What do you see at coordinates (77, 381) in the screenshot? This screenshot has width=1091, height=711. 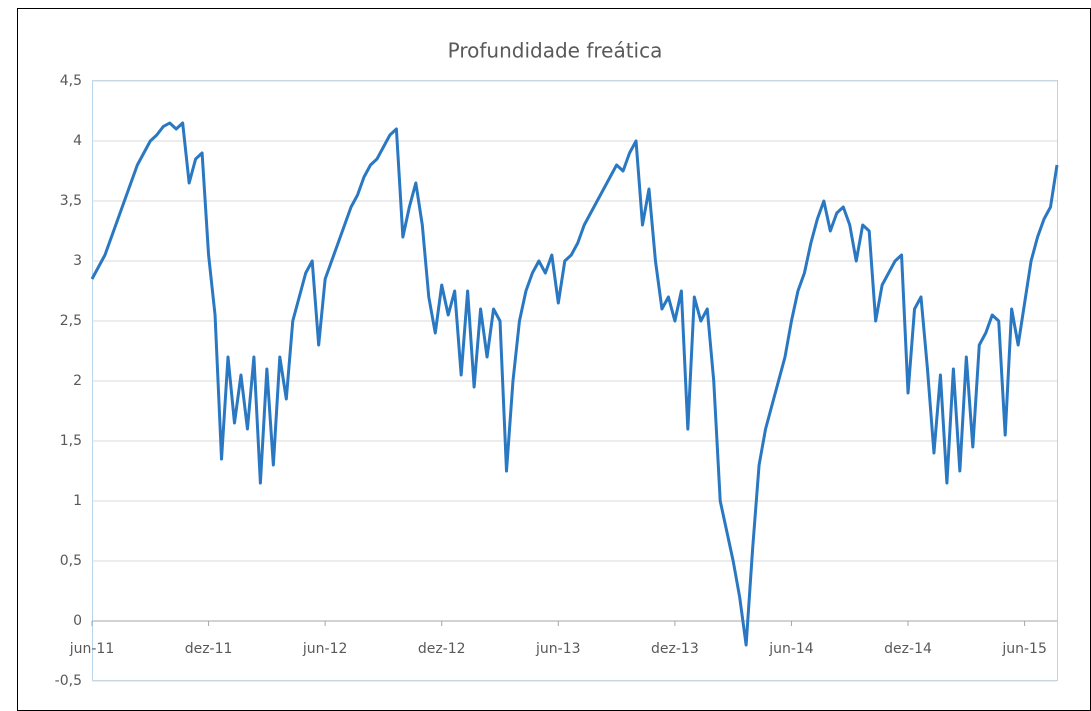 I see `y-tick-label: 2` at bounding box center [77, 381].